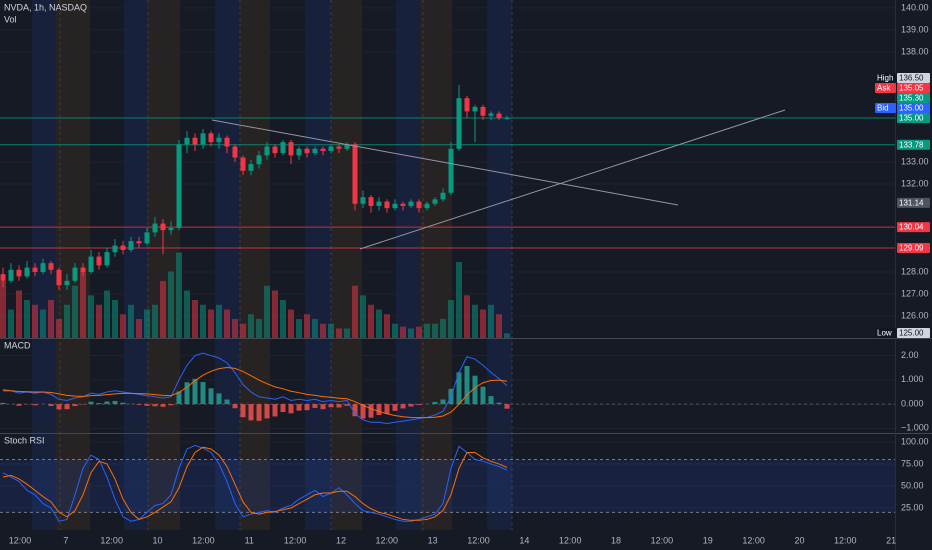 The height and width of the screenshot is (550, 932). Describe the element at coordinates (891, 540) in the screenshot. I see `x-tick-label: 21` at that location.